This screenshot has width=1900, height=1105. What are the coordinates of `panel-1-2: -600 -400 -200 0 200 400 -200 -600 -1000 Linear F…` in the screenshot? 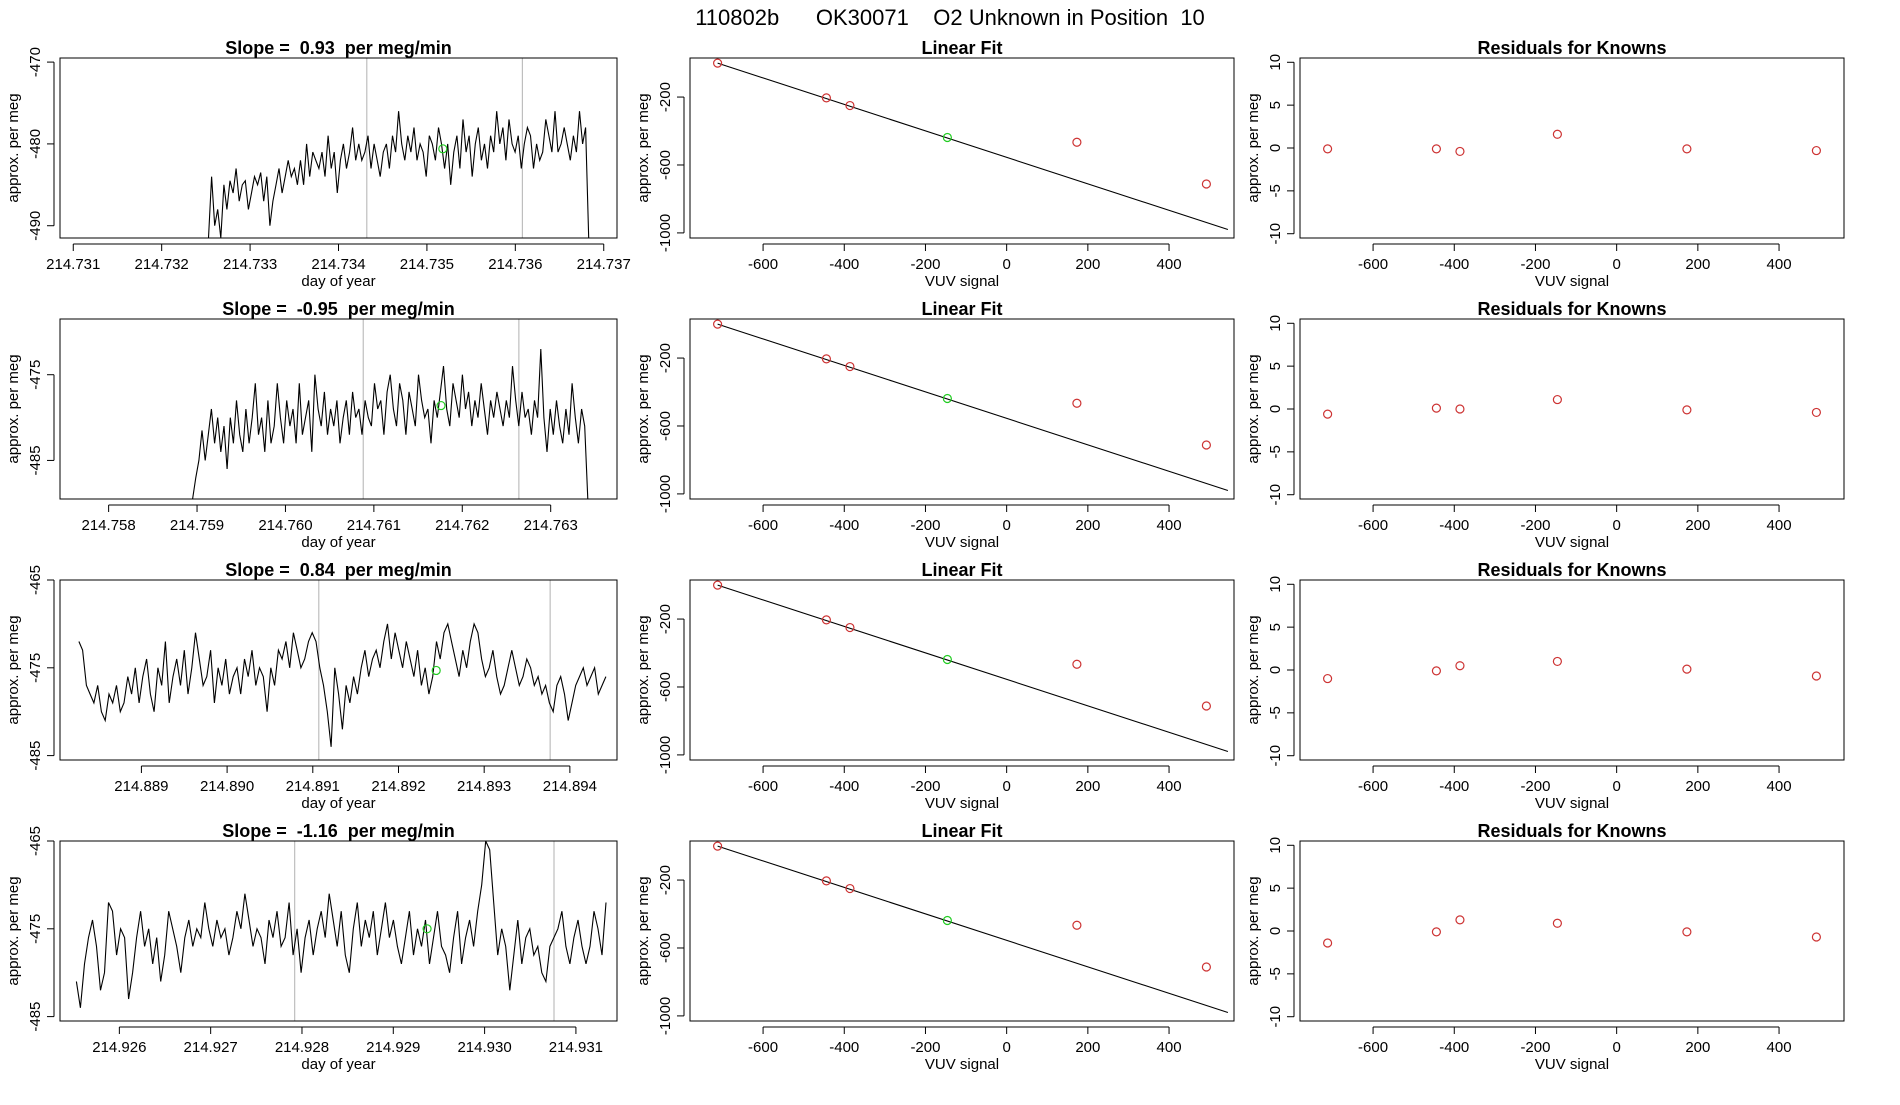 It's located at (935, 164).